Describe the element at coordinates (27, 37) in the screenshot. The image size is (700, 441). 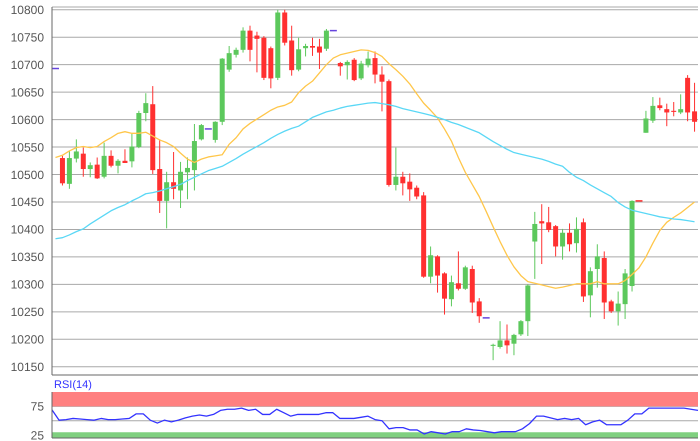
I see `y-tick-label: 10750` at that location.